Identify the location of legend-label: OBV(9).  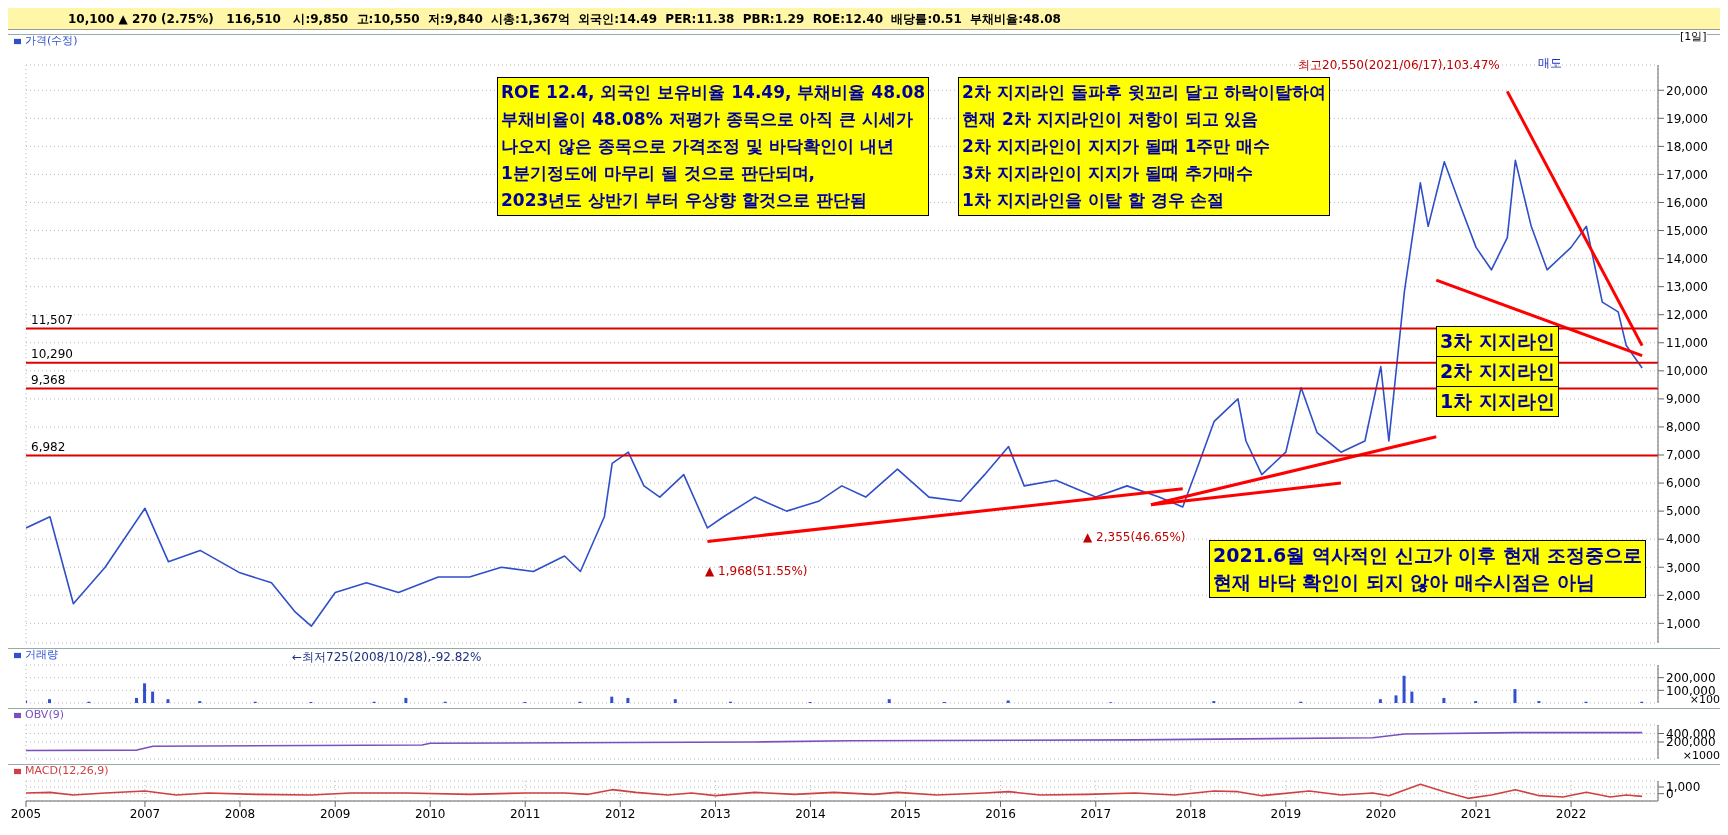
(44, 714).